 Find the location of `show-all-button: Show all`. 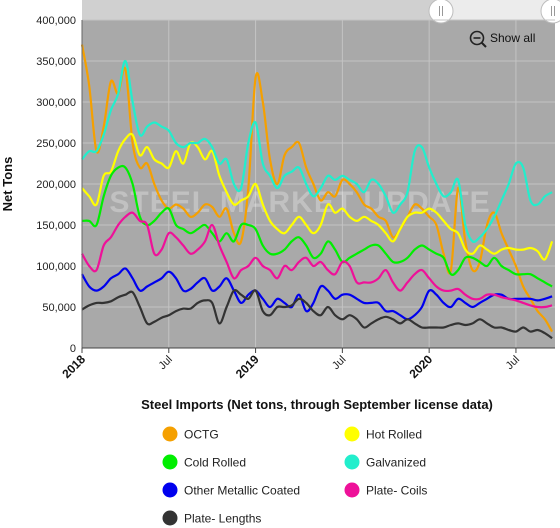

show-all-button: Show all is located at coordinates (502, 39).